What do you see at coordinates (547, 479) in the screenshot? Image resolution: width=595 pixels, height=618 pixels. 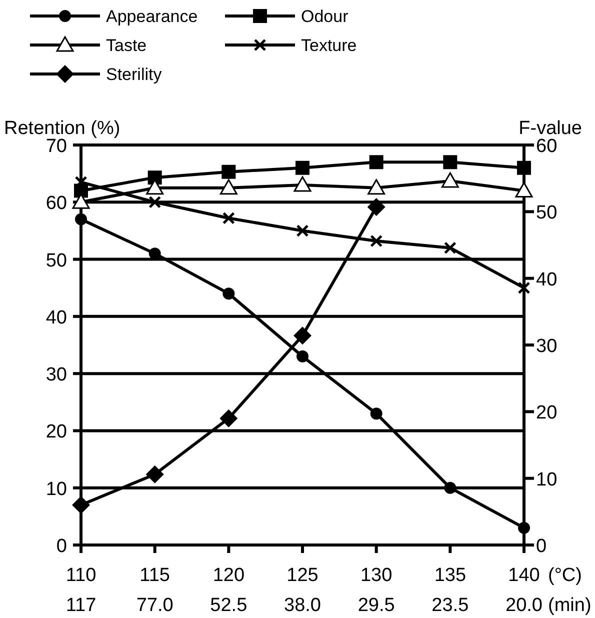 I see `y2-tick-label: 10` at bounding box center [547, 479].